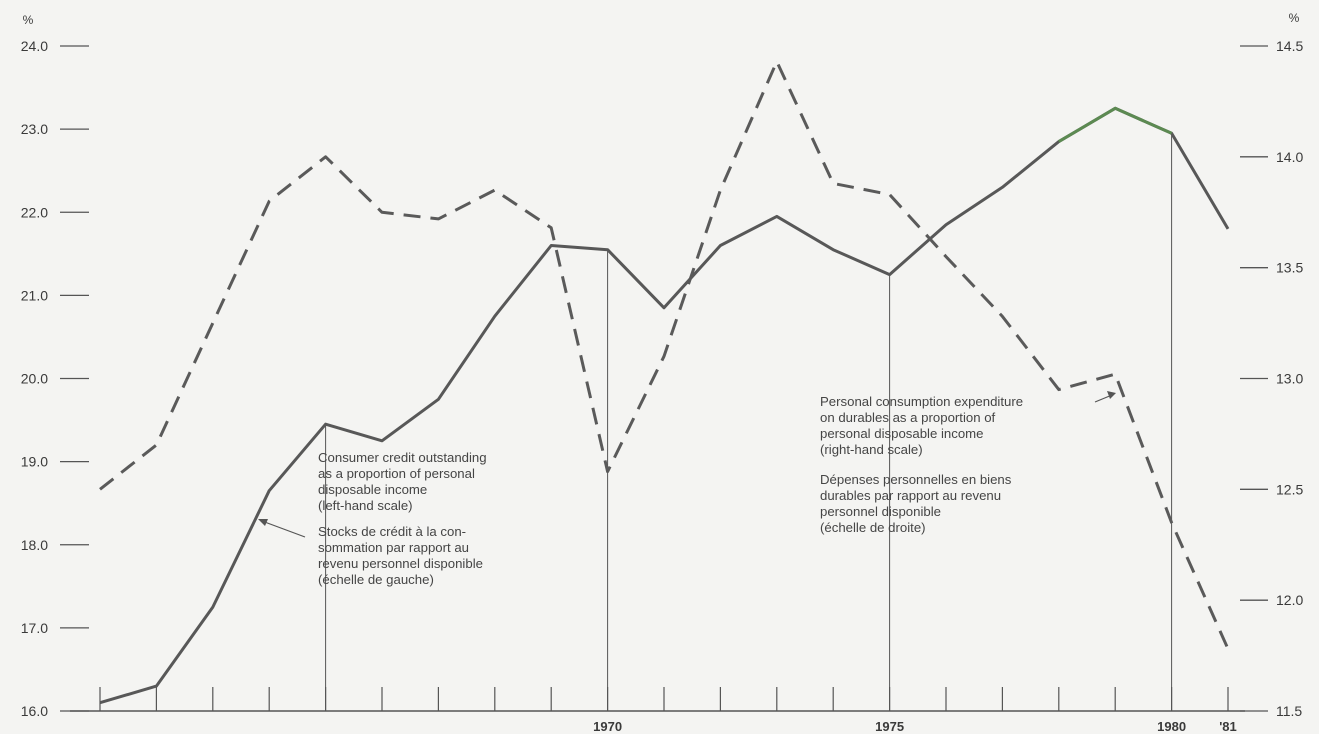 The height and width of the screenshot is (734, 1319). What do you see at coordinates (1111, 395) in the screenshot?
I see `right-note-arrowhead` at bounding box center [1111, 395].